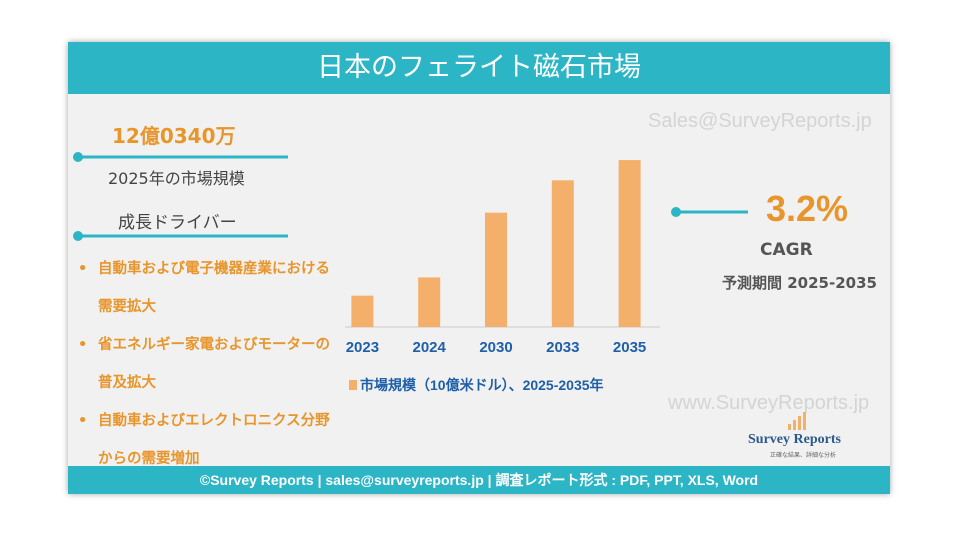 The image size is (960, 540). I want to click on x-tick-label: 2035, so click(629, 347).